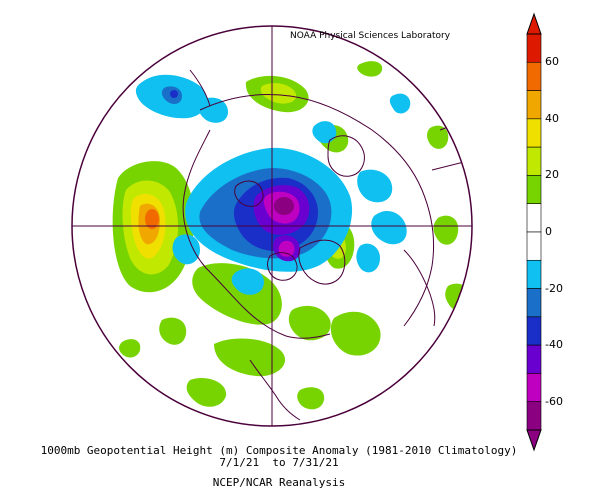 The width and height of the screenshot is (598, 504). Describe the element at coordinates (130, 348) in the screenshot. I see `anomaly-region-pacific-sw-positive` at that location.